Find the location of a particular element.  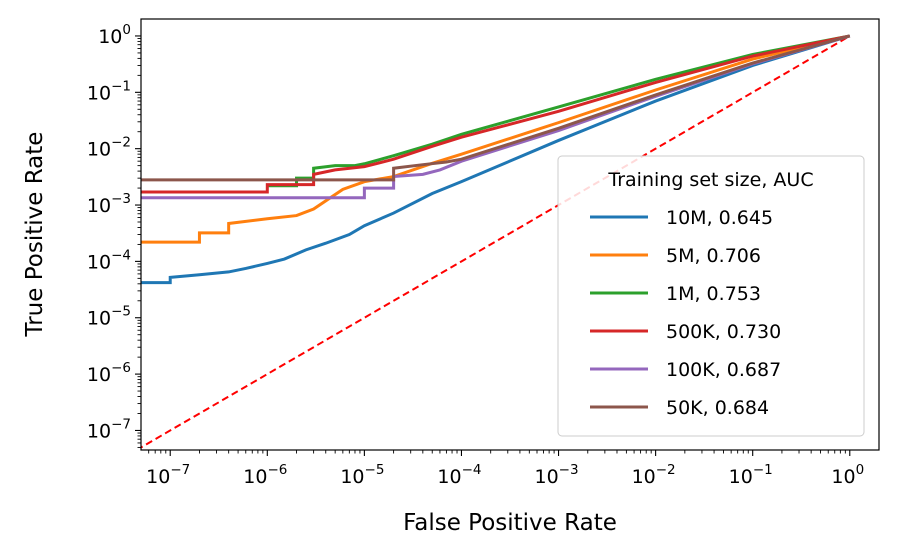

x-tick-label: 10⁻⁶ is located at coordinates (265, 475).